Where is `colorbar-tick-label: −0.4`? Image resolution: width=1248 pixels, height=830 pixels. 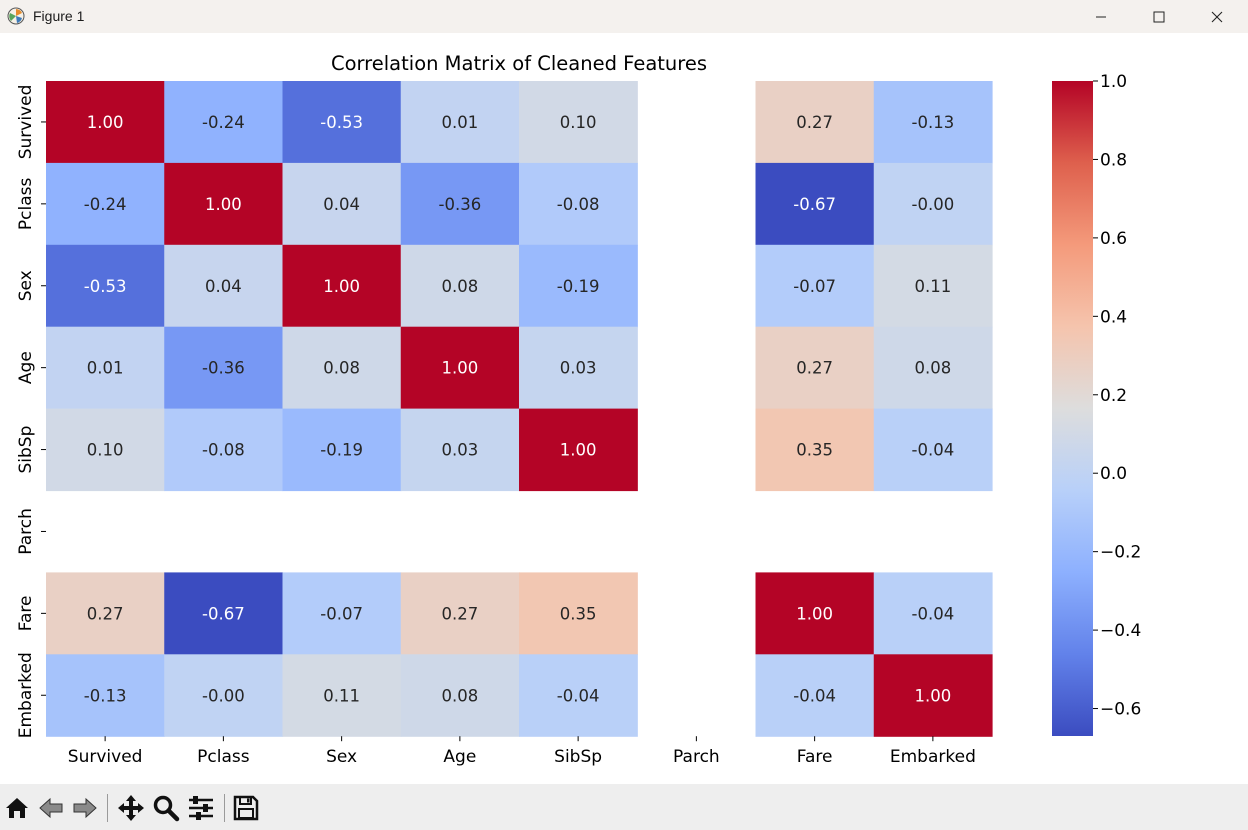
colorbar-tick-label: −0.4 is located at coordinates (1120, 631).